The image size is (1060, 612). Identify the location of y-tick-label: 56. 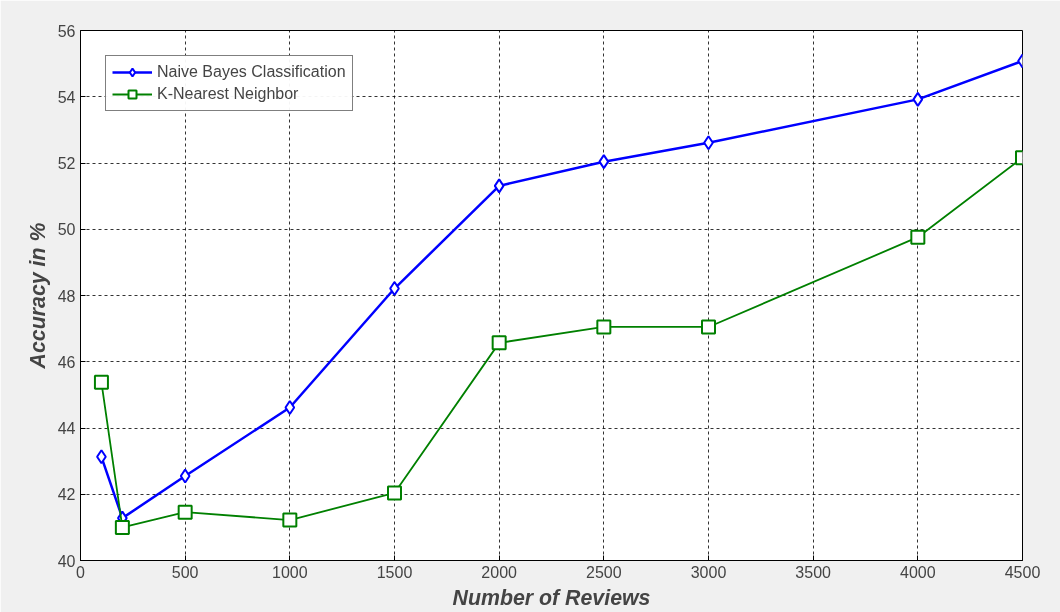
(66, 31).